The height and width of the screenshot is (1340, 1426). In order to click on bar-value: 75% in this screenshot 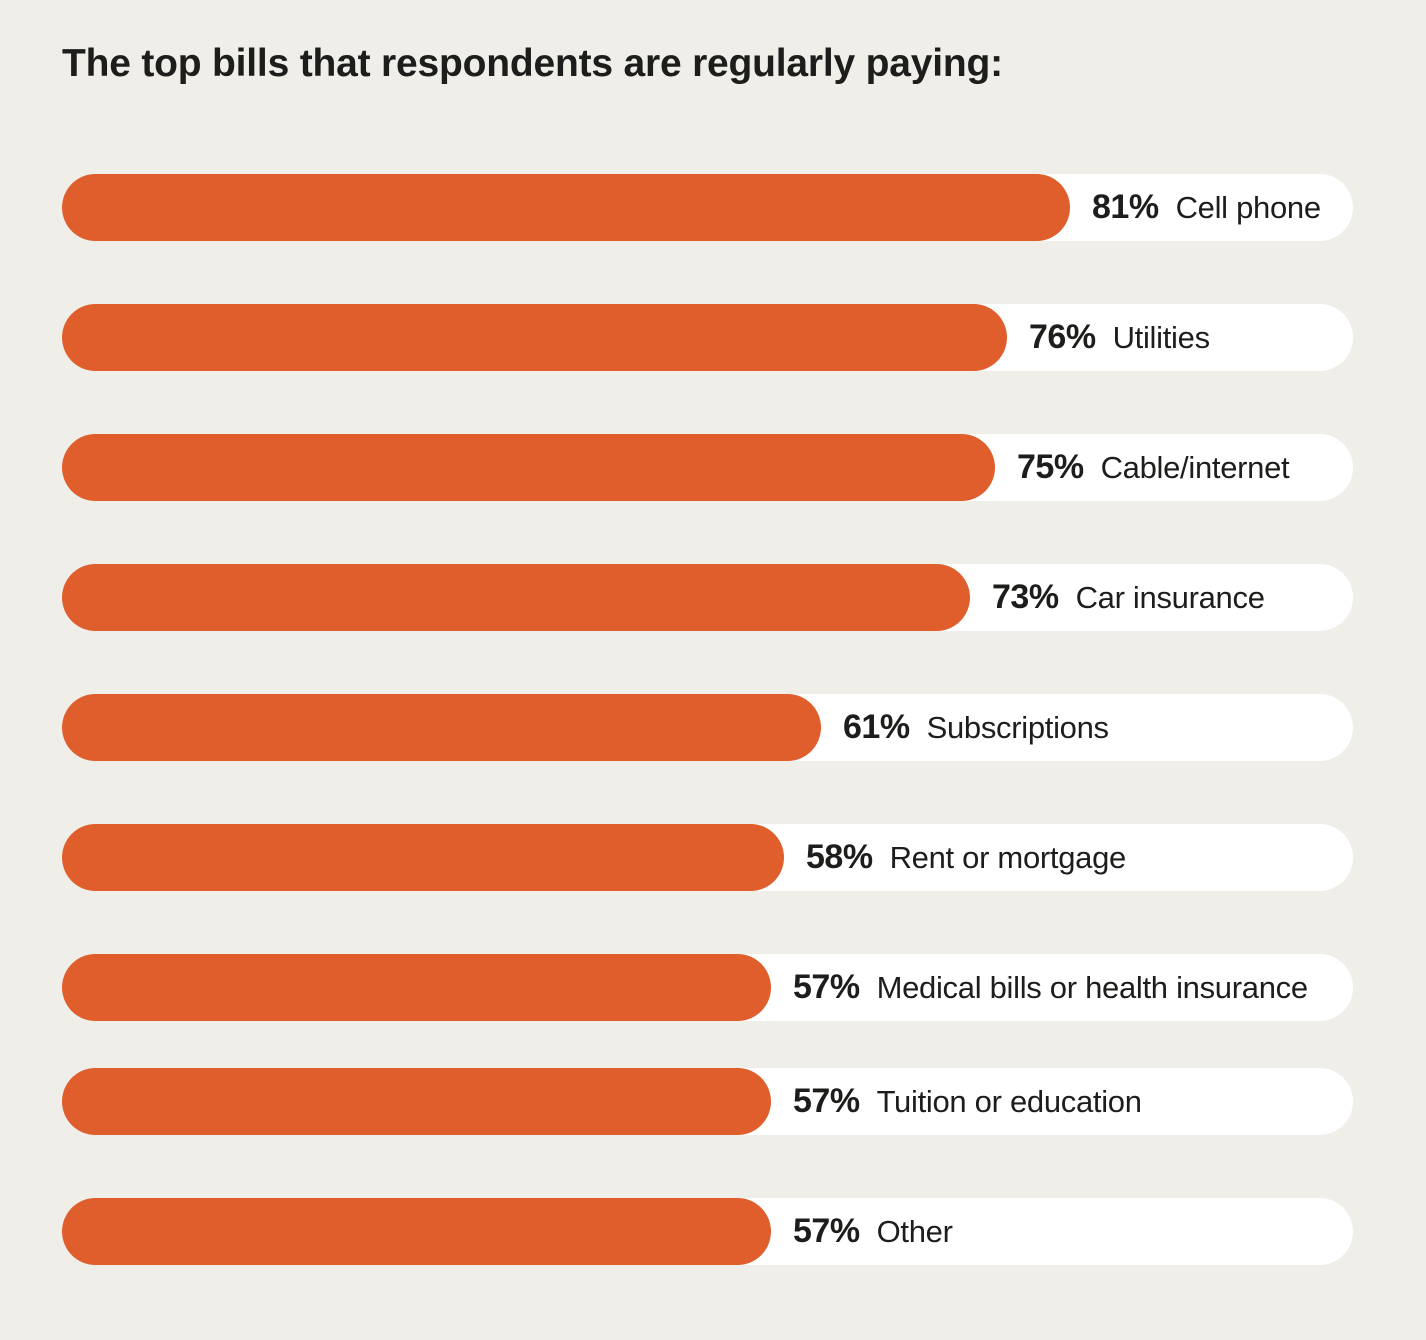, I will do `click(1050, 467)`.